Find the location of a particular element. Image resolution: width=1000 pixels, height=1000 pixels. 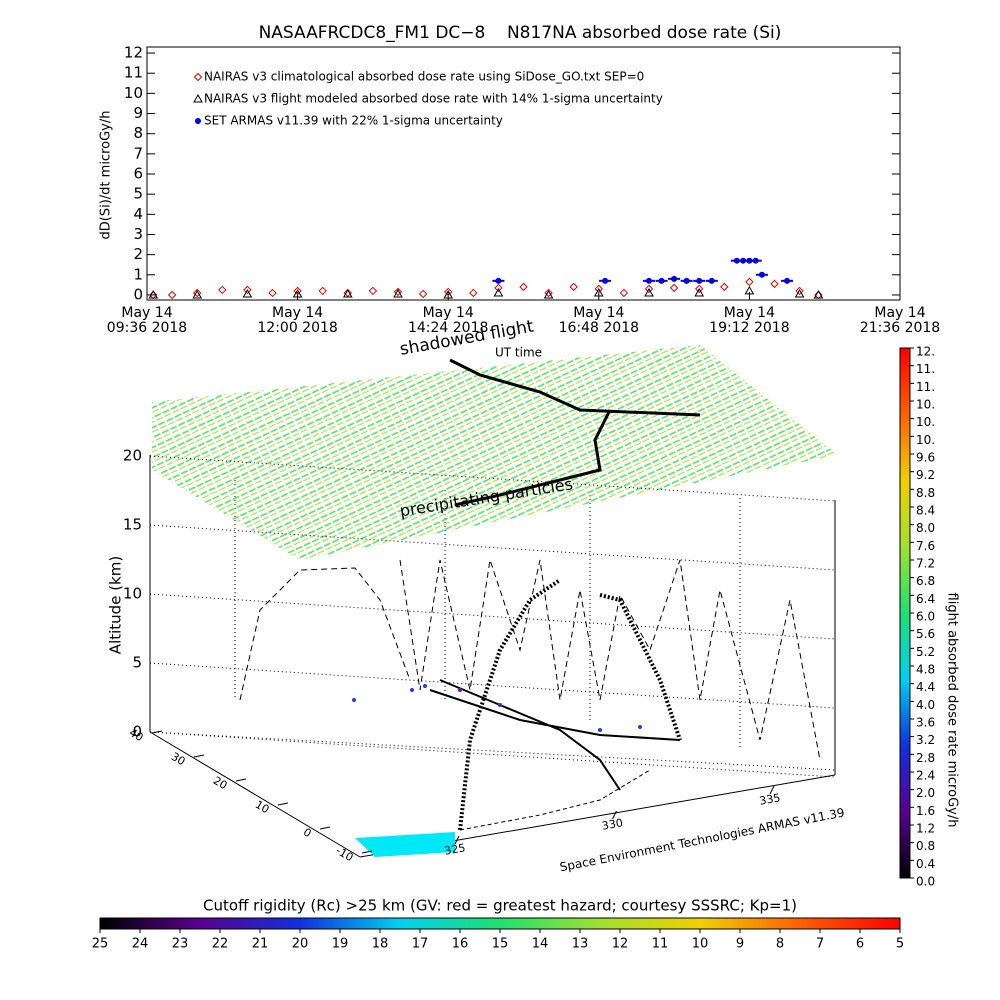

tick-label: 4.0 is located at coordinates (925, 705).